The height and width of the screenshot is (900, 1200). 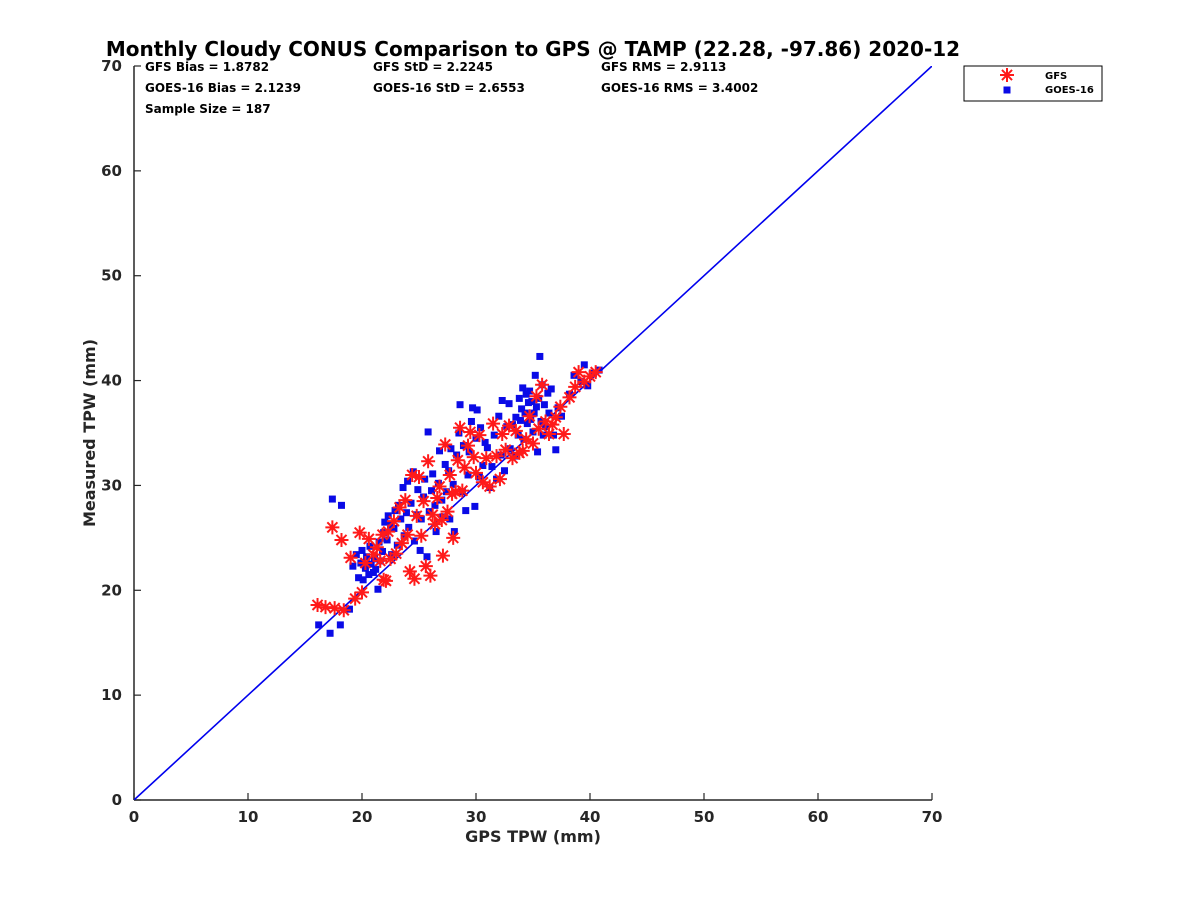 I want to click on y-tick-label: 50, so click(x=111, y=276).